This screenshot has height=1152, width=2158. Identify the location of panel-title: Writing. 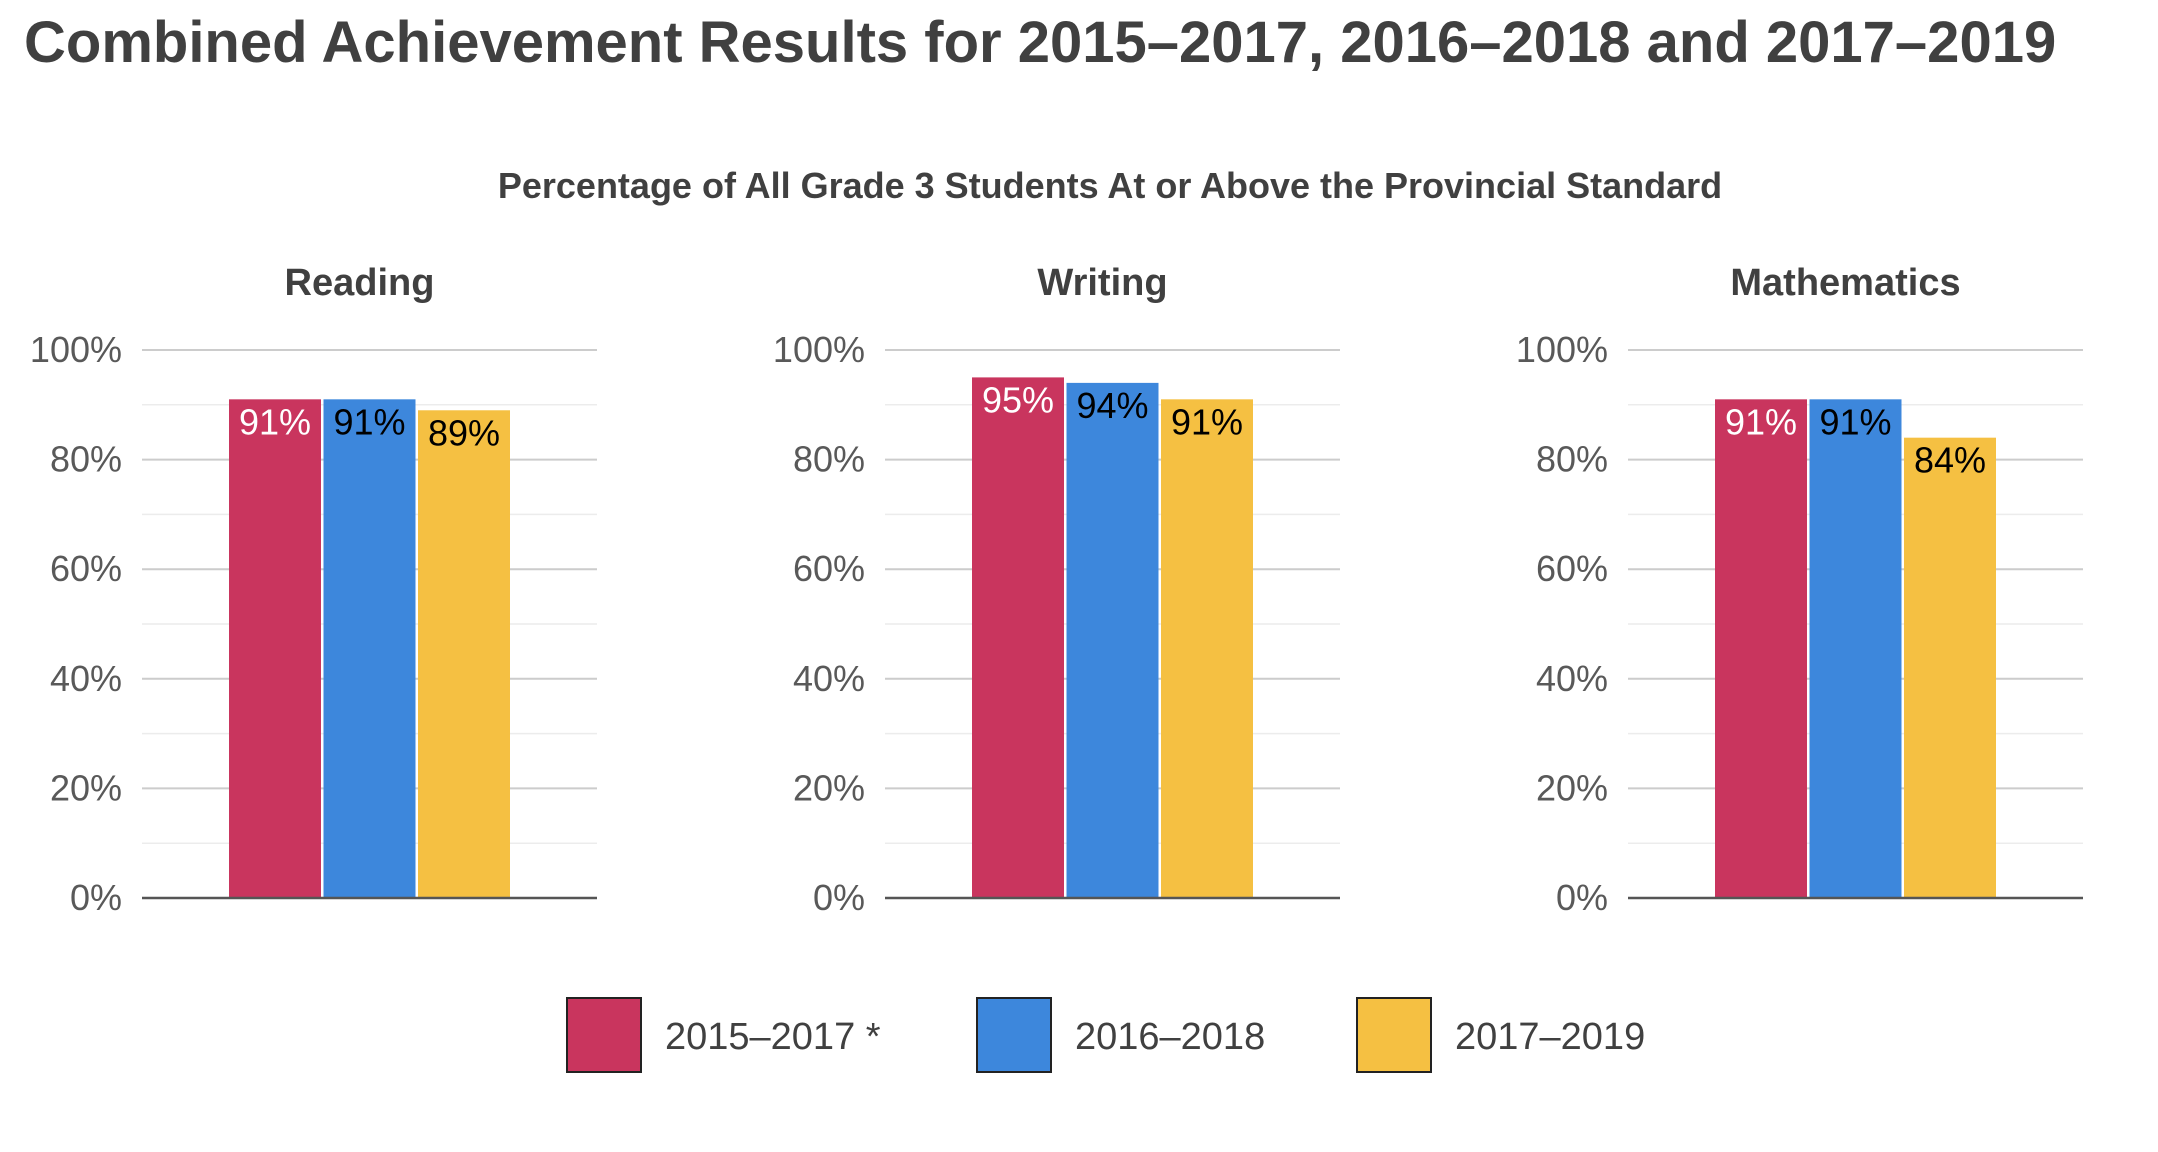
(1102, 283).